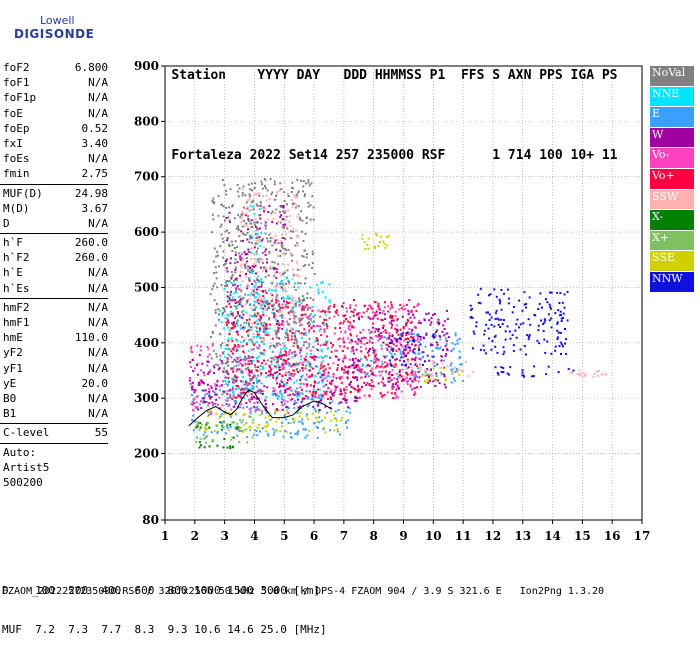  I want to click on distance-value: 600, so click(144, 590).